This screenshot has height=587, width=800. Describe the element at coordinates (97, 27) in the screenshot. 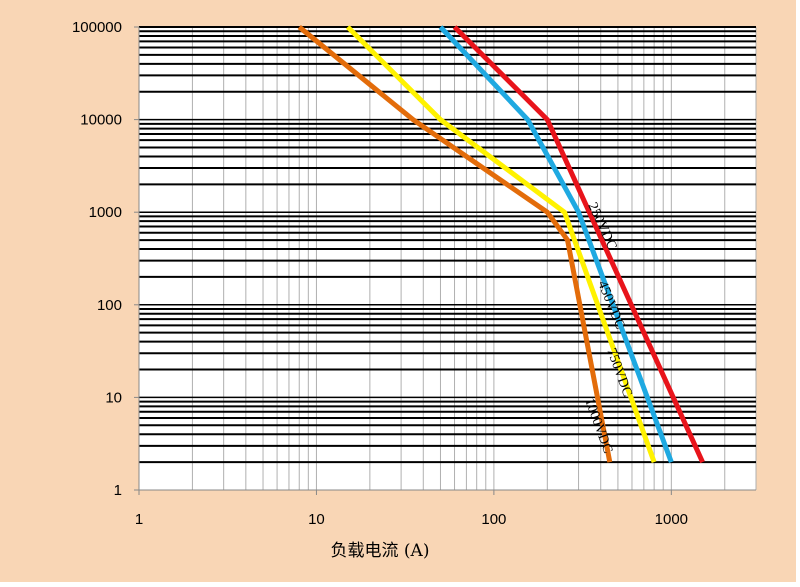

I see `y-tick-label: 100000` at that location.